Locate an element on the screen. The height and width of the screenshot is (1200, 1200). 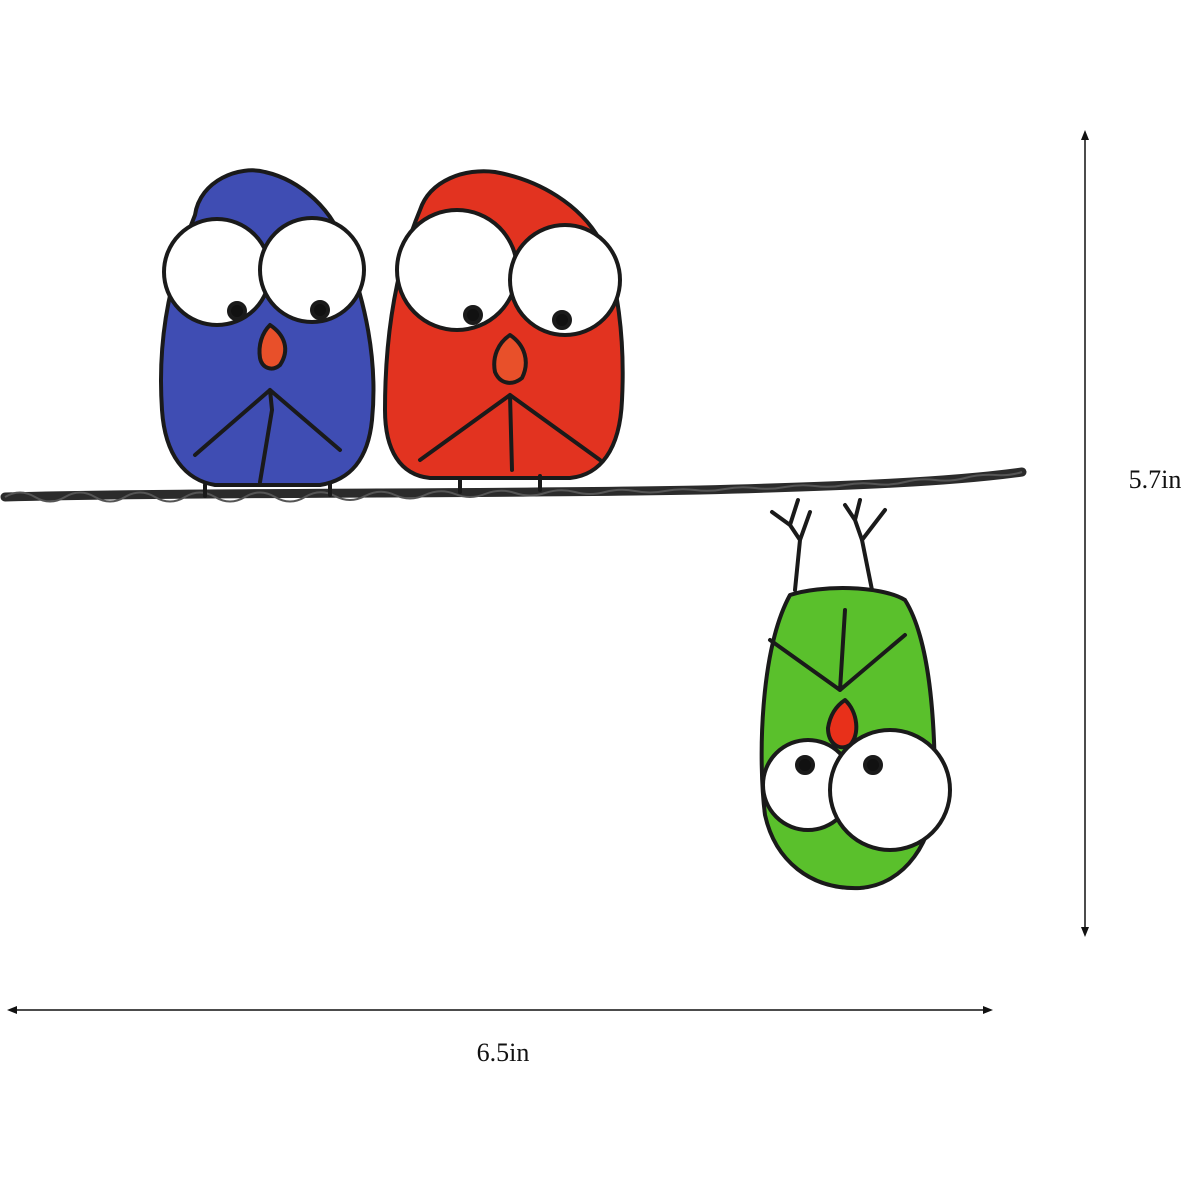
width-label: 6.5in is located at coordinates (503, 1052).